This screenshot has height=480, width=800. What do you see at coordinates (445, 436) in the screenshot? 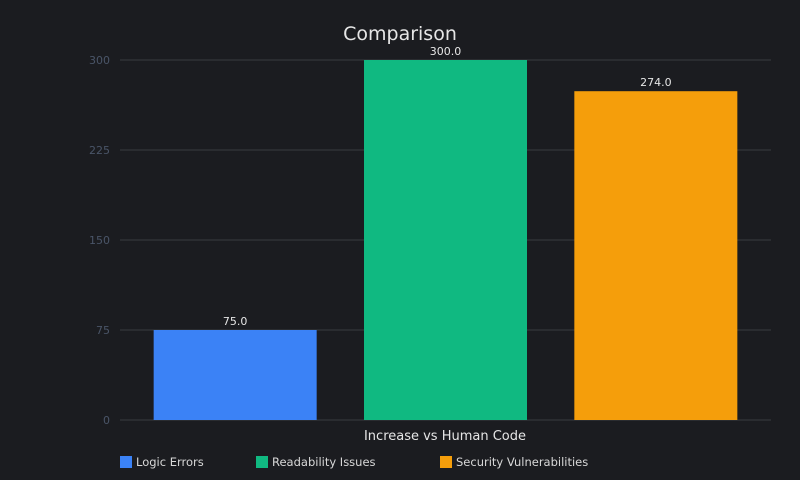
I see `x-axis-label: Increase vs Human Code` at bounding box center [445, 436].